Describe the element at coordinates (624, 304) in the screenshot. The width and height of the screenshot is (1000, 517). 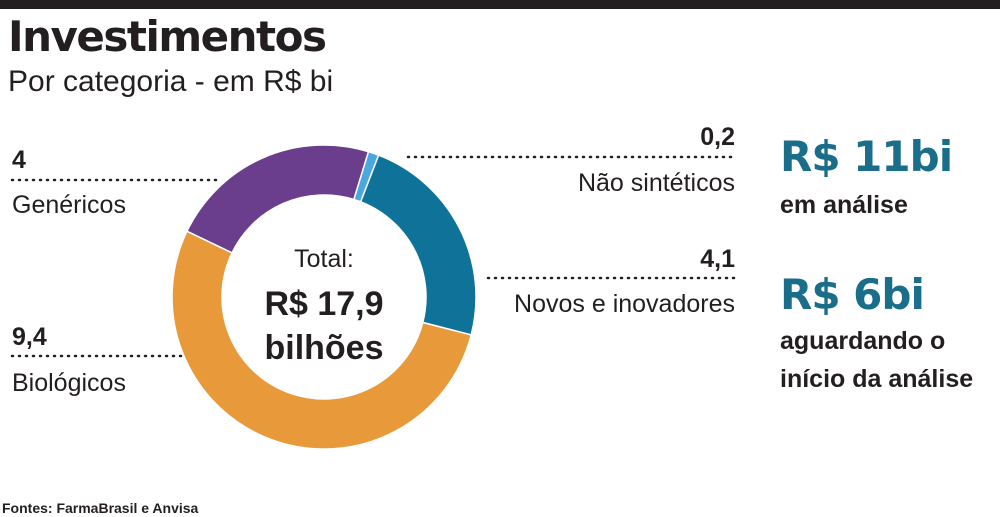
I see `category-label-novos: Novos e inovadores` at that location.